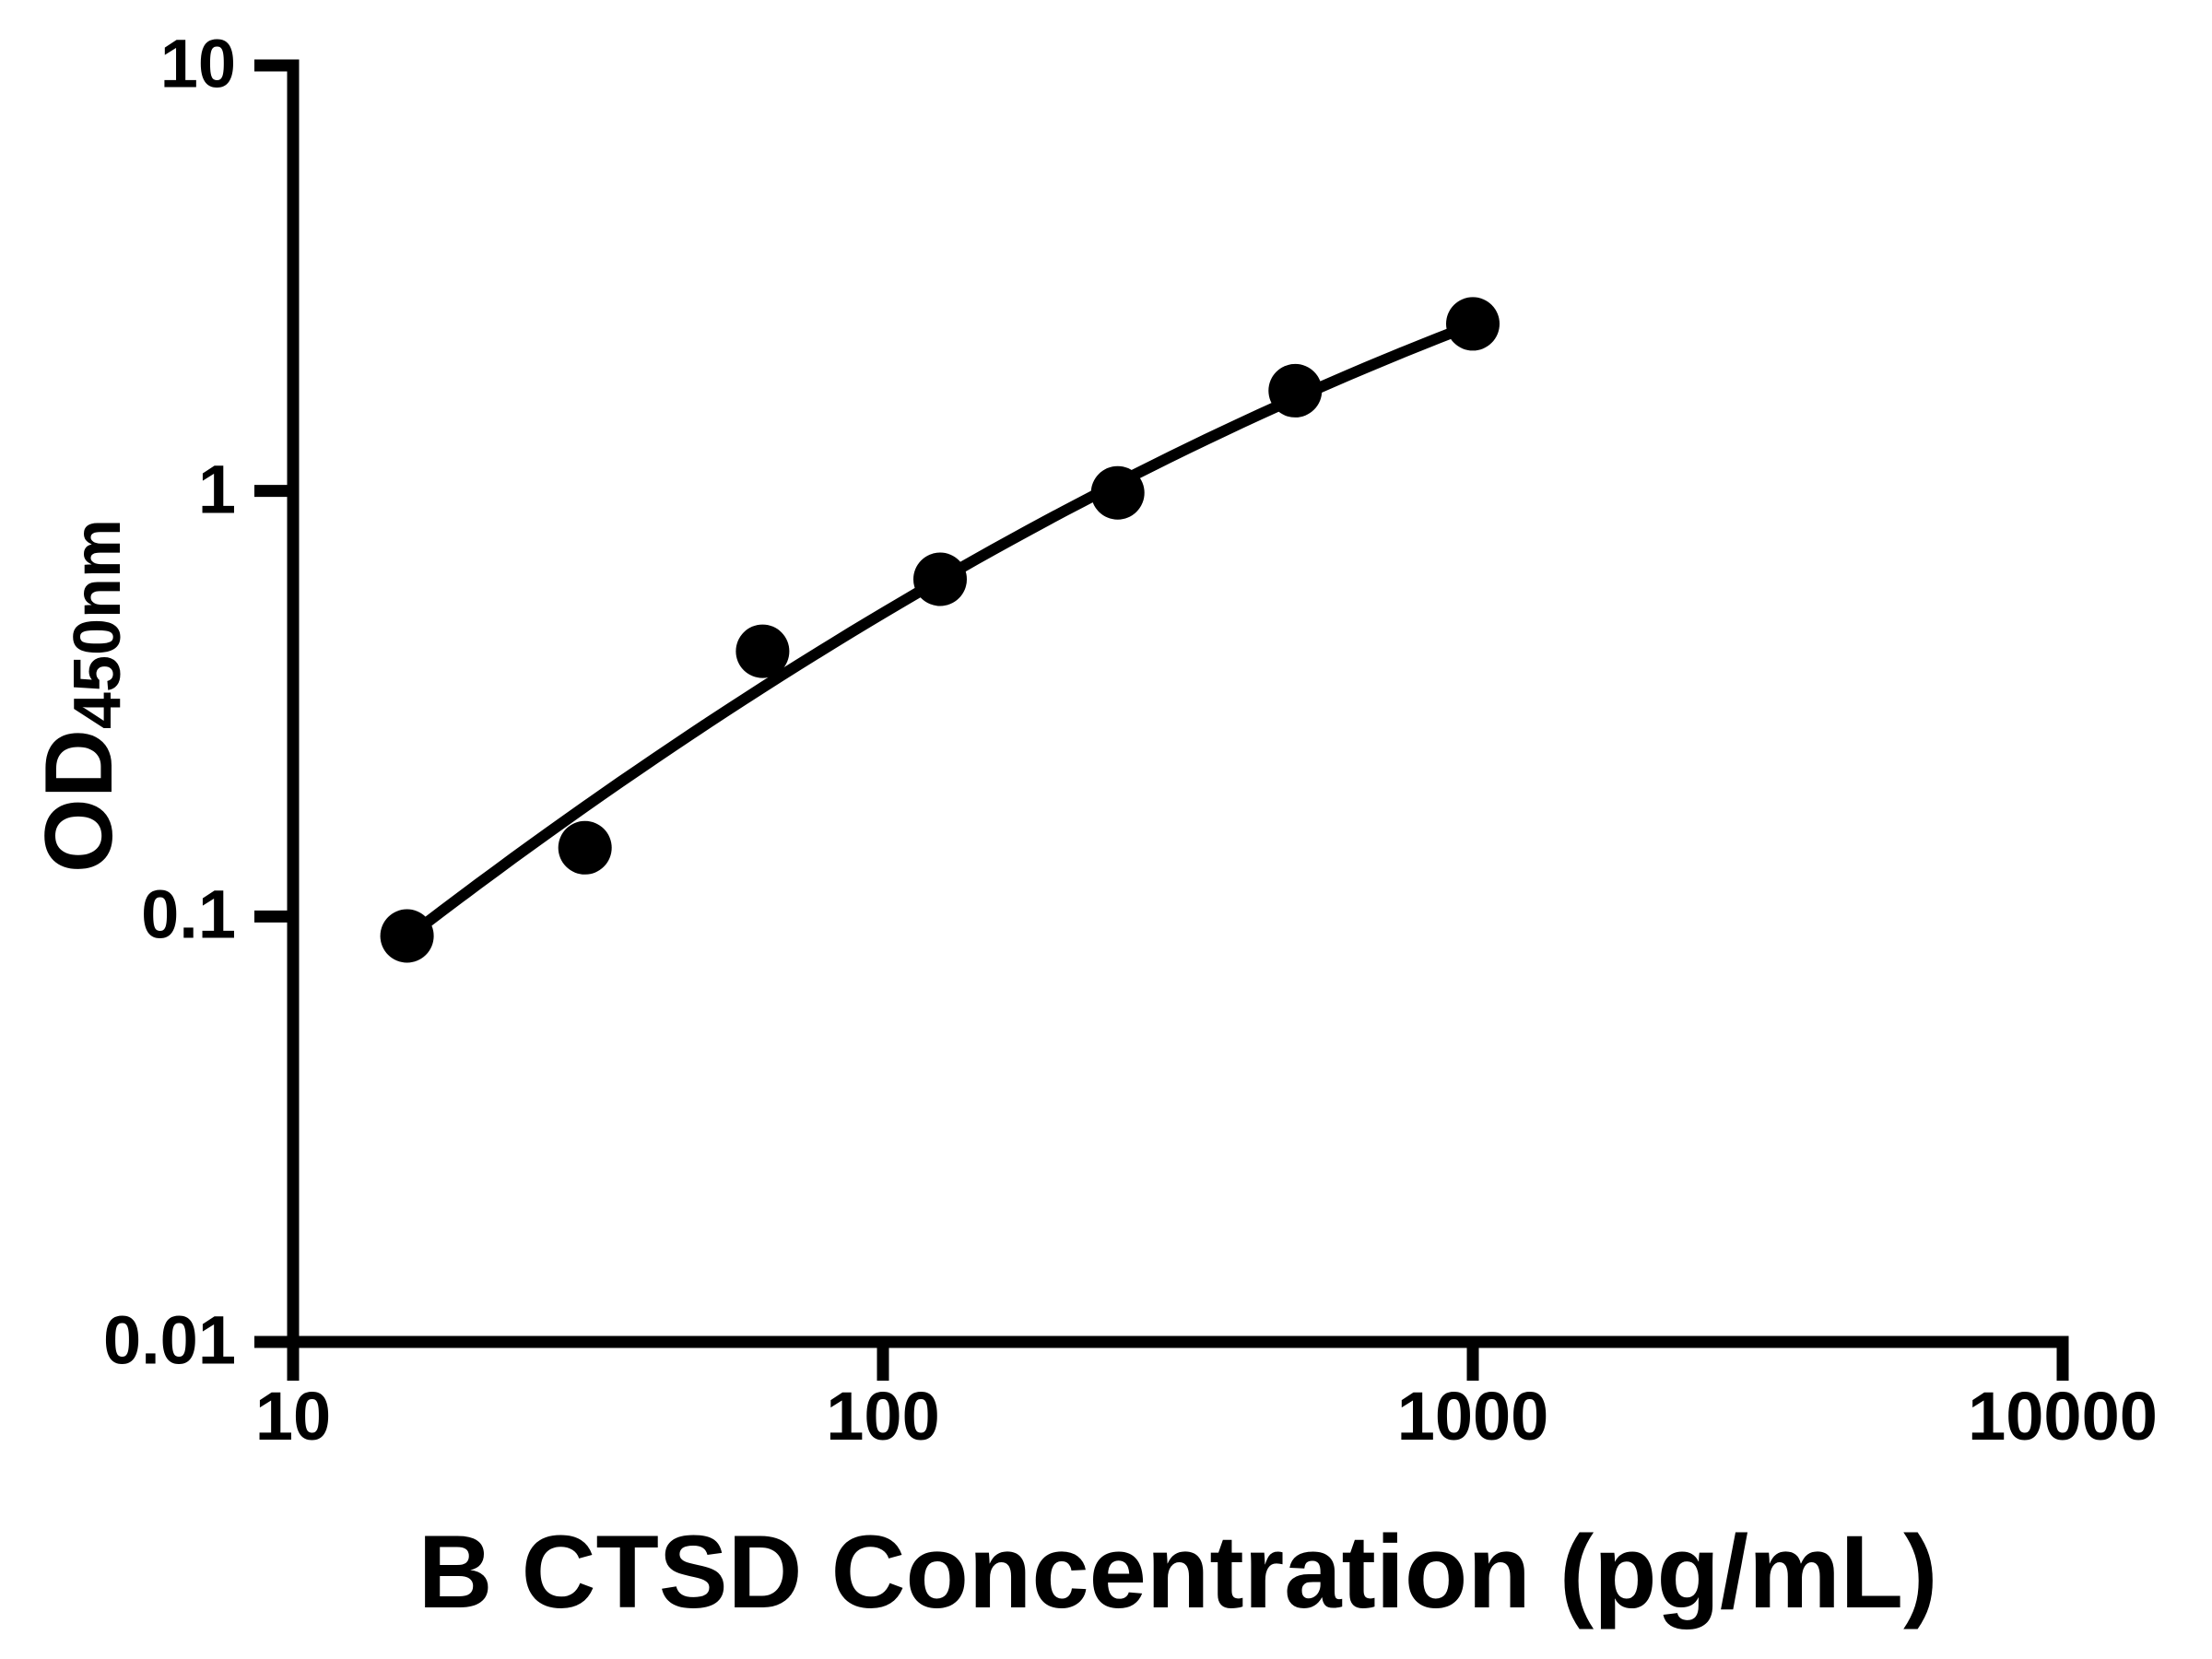 The height and width of the screenshot is (1659, 2212). I want to click on x-tick-label: 10, so click(293, 1416).